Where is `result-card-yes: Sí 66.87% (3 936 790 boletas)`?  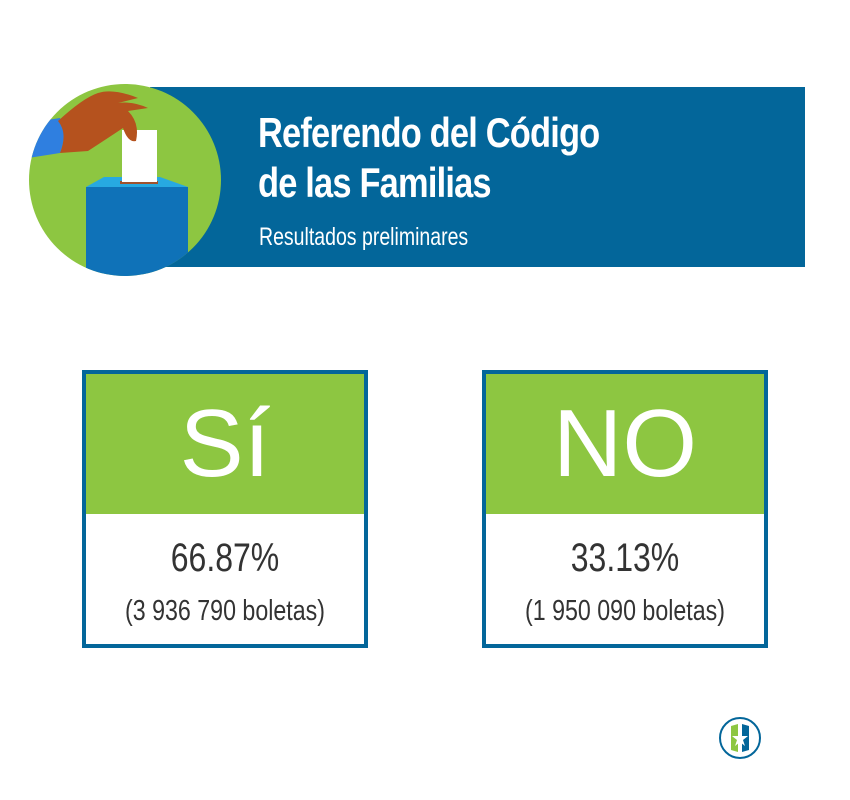 result-card-yes: Sí 66.87% (3 936 790 boletas) is located at coordinates (225, 509).